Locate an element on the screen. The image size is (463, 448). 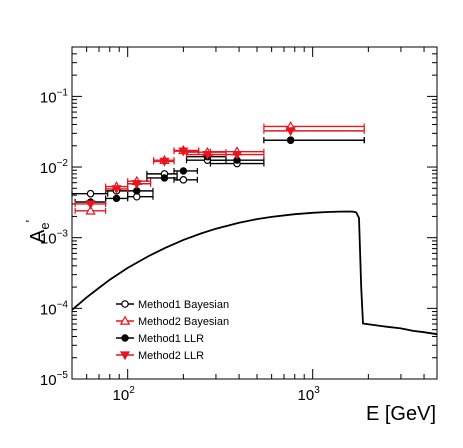
x-axis-title: E [GeV] is located at coordinates (401, 414).